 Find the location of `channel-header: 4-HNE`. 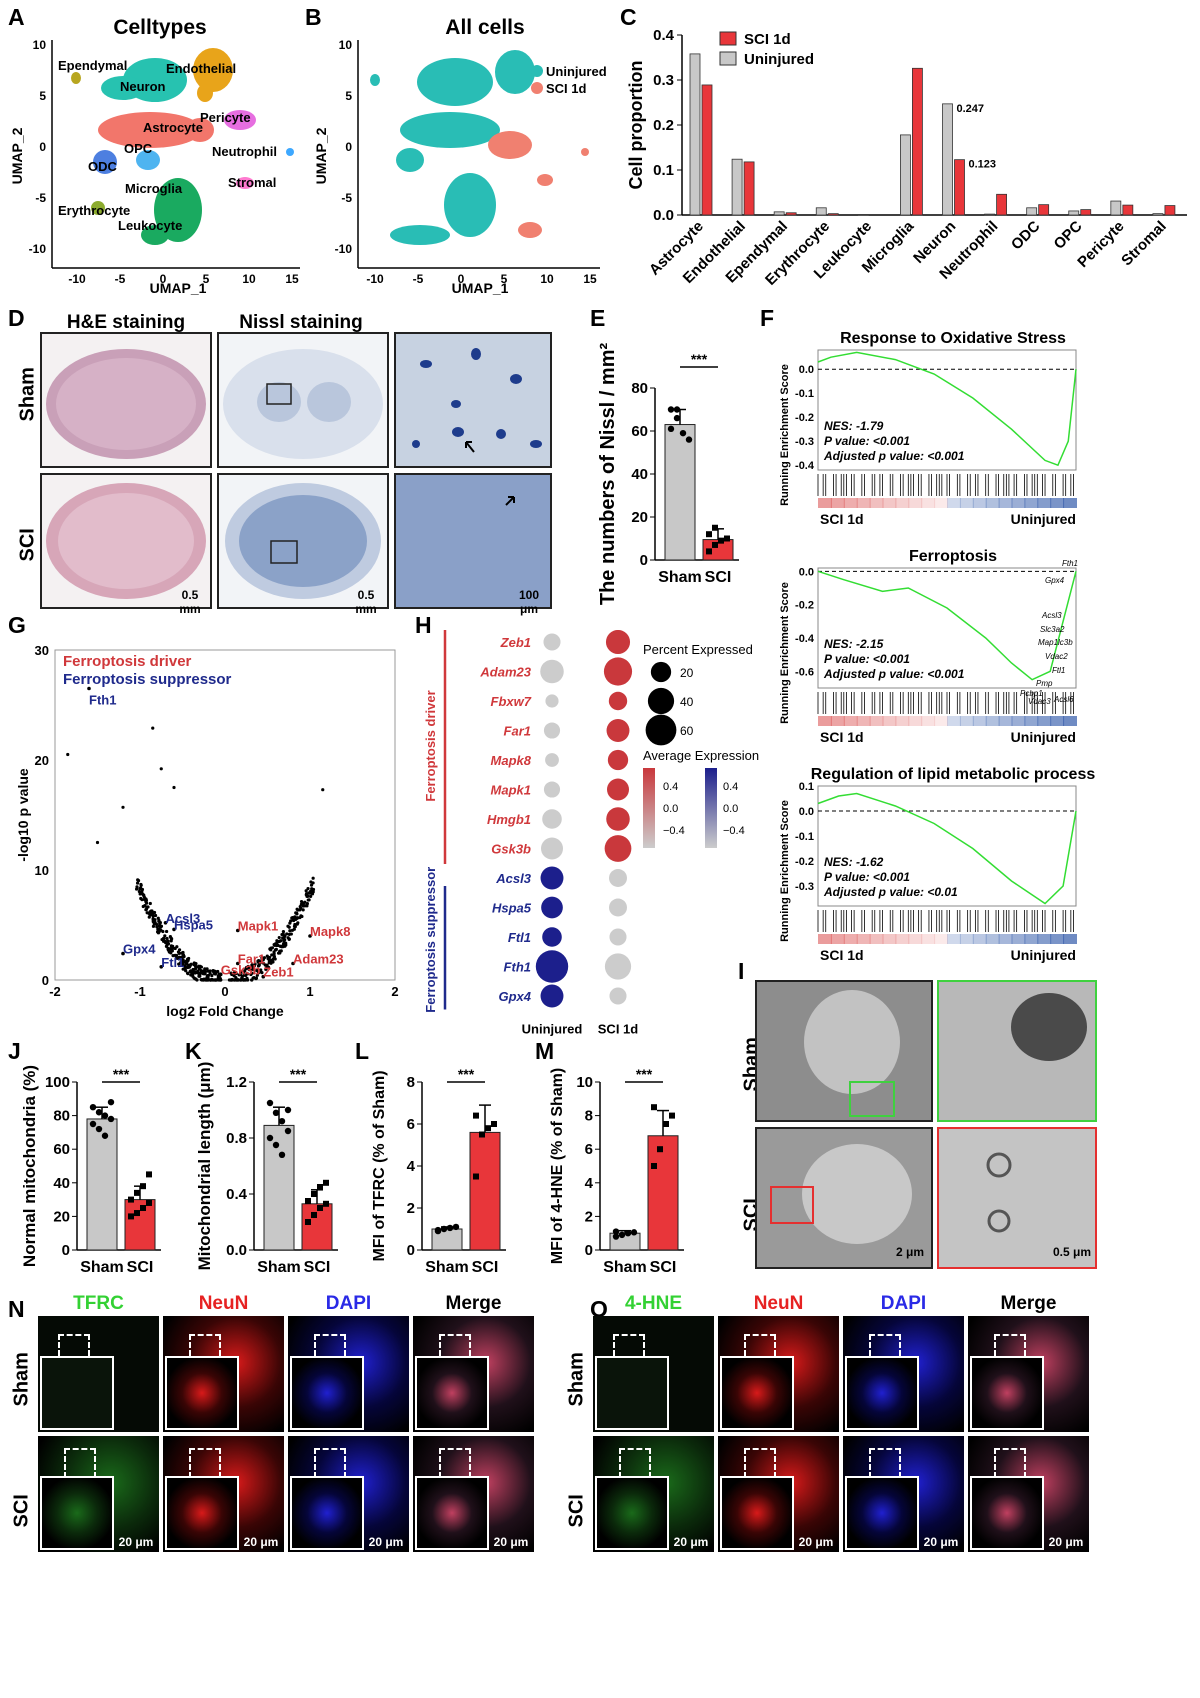

channel-header: 4-HNE is located at coordinates (653, 1303).